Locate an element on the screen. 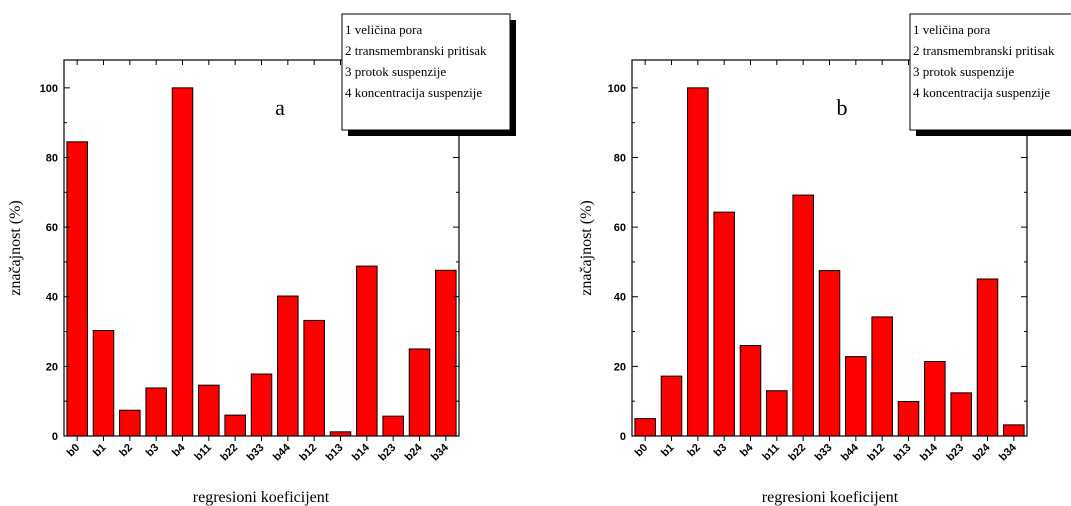 This screenshot has height=506, width=1071. panel-letter: b is located at coordinates (842, 107).